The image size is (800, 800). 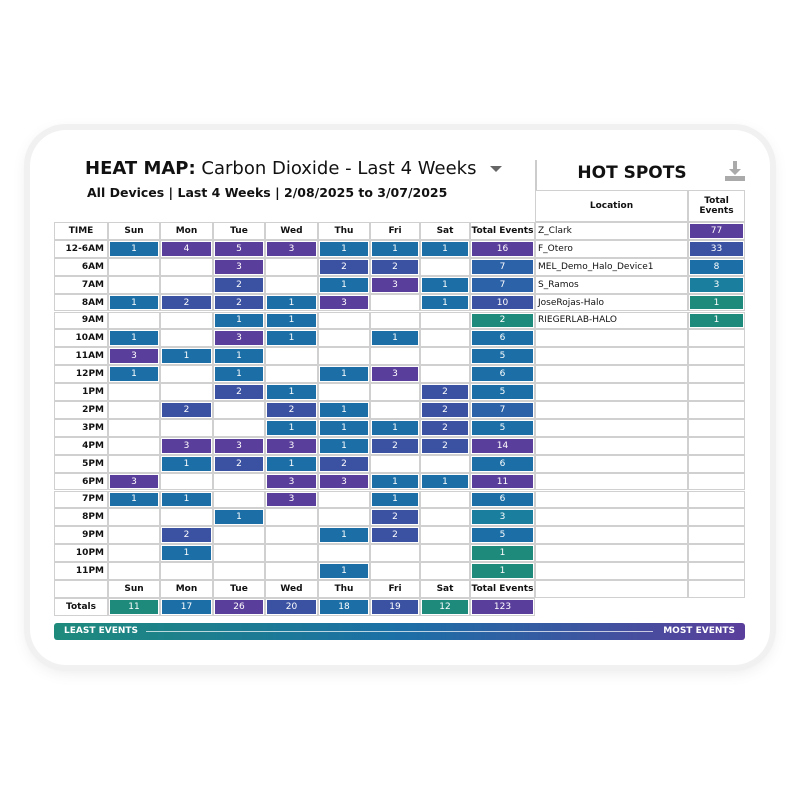 I want to click on row-total: 6, so click(x=502, y=463).